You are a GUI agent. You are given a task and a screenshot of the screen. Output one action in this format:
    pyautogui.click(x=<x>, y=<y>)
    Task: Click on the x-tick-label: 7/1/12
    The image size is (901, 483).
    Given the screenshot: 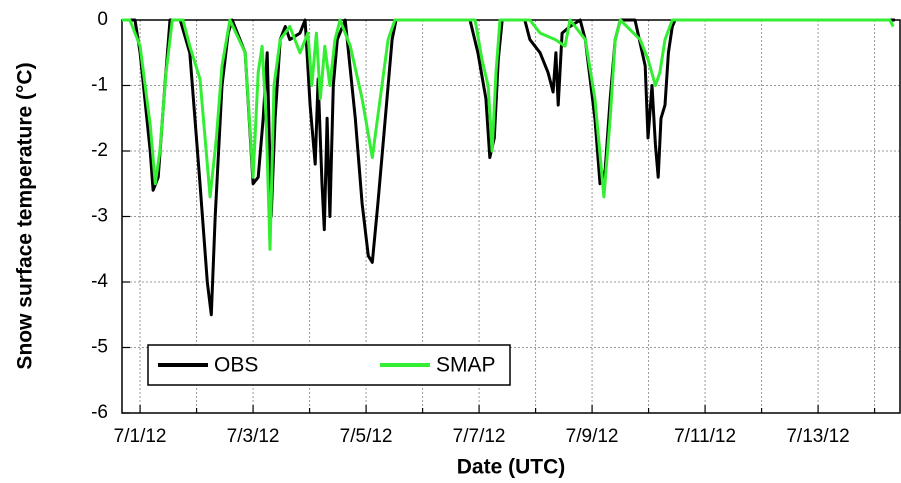 What is the action you would take?
    pyautogui.click(x=140, y=436)
    